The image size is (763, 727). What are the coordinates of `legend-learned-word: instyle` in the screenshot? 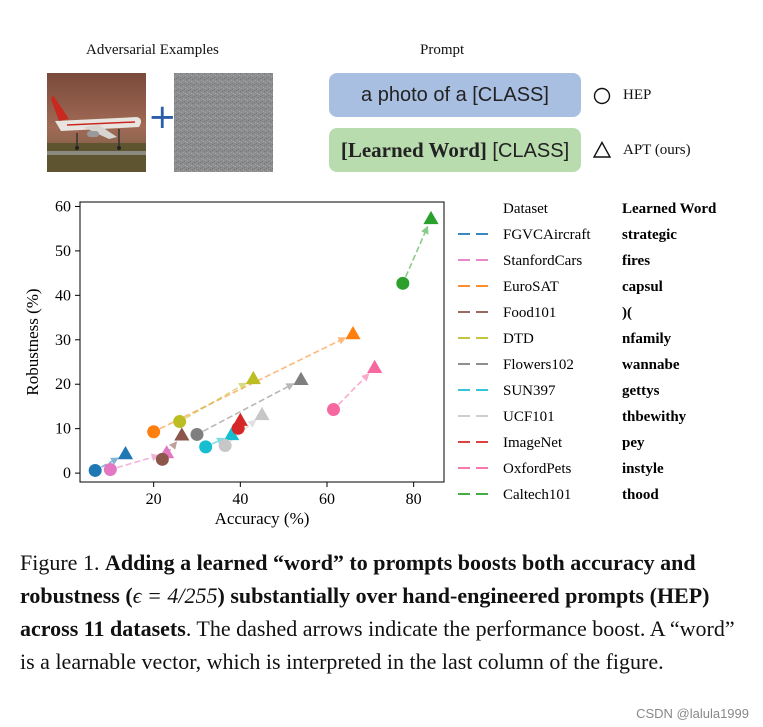 It's located at (643, 469).